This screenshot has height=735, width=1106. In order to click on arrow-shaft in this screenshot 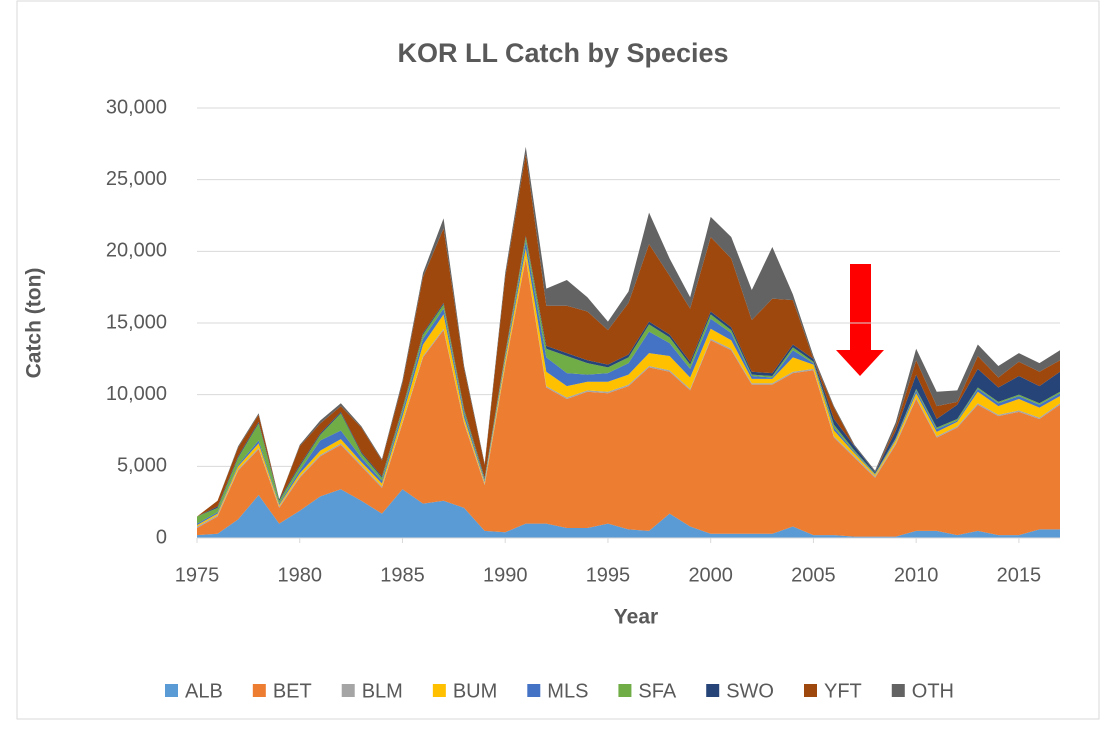, I will do `click(860, 308)`.